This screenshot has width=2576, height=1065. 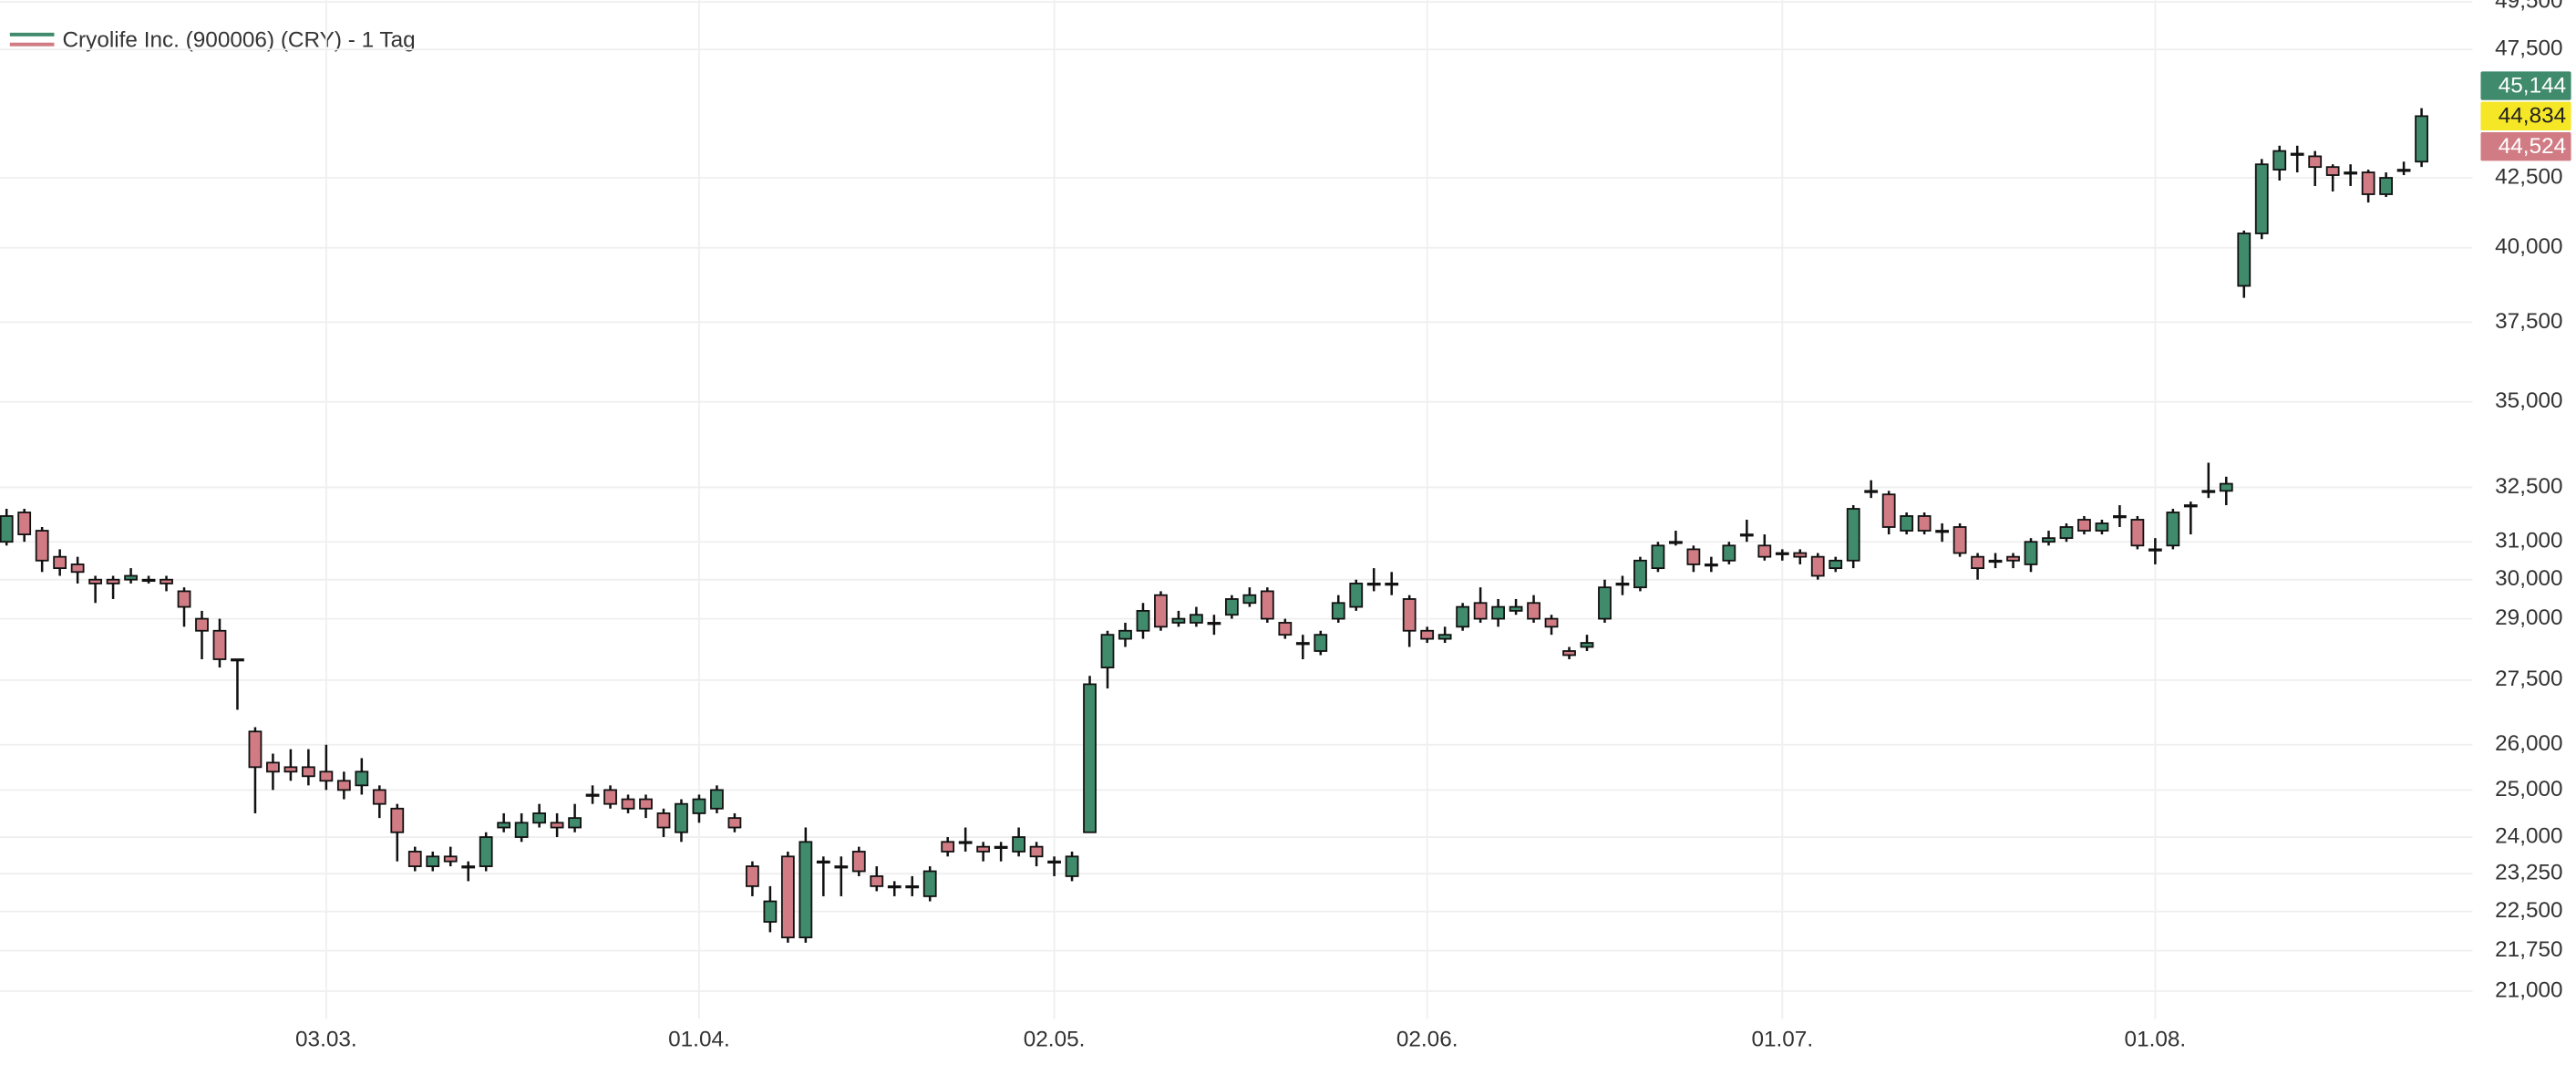 What do you see at coordinates (238, 40) in the screenshot?
I see `legend-title: Cryolife Inc. (900006) (CRY) - 1 Tag` at bounding box center [238, 40].